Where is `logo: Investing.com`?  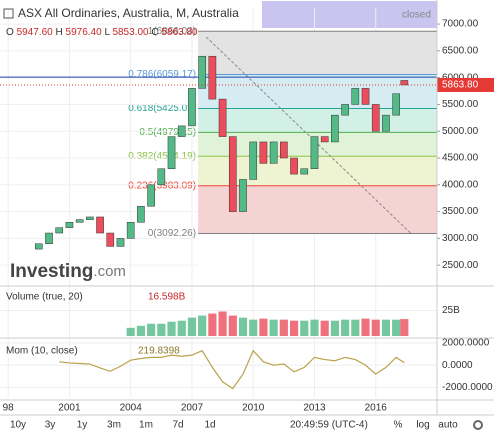
logo: Investing.com is located at coordinates (68, 271).